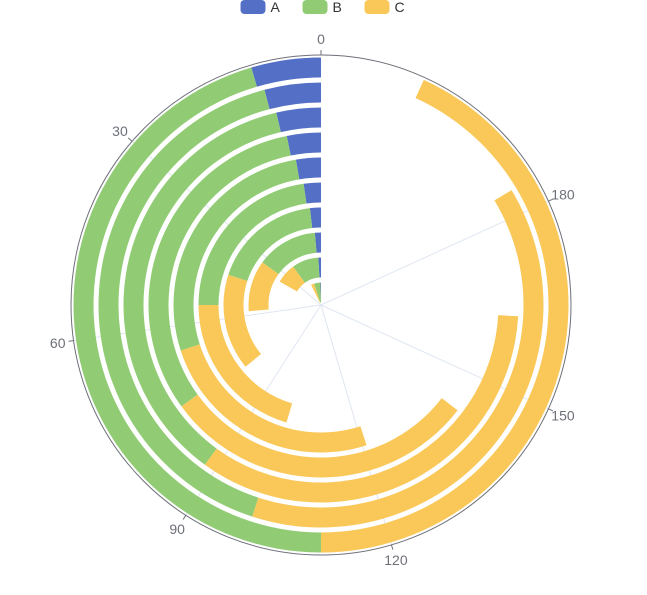  Describe the element at coordinates (276, 7) in the screenshot. I see `legend-label: A` at that location.